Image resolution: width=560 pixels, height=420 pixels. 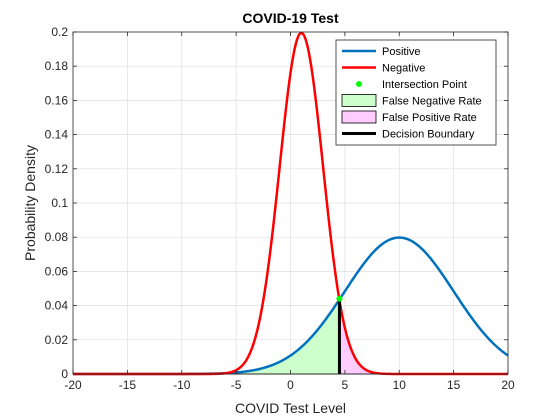 What do you see at coordinates (359, 117) in the screenshot?
I see `legend-swatch-false-positive-rate` at bounding box center [359, 117].